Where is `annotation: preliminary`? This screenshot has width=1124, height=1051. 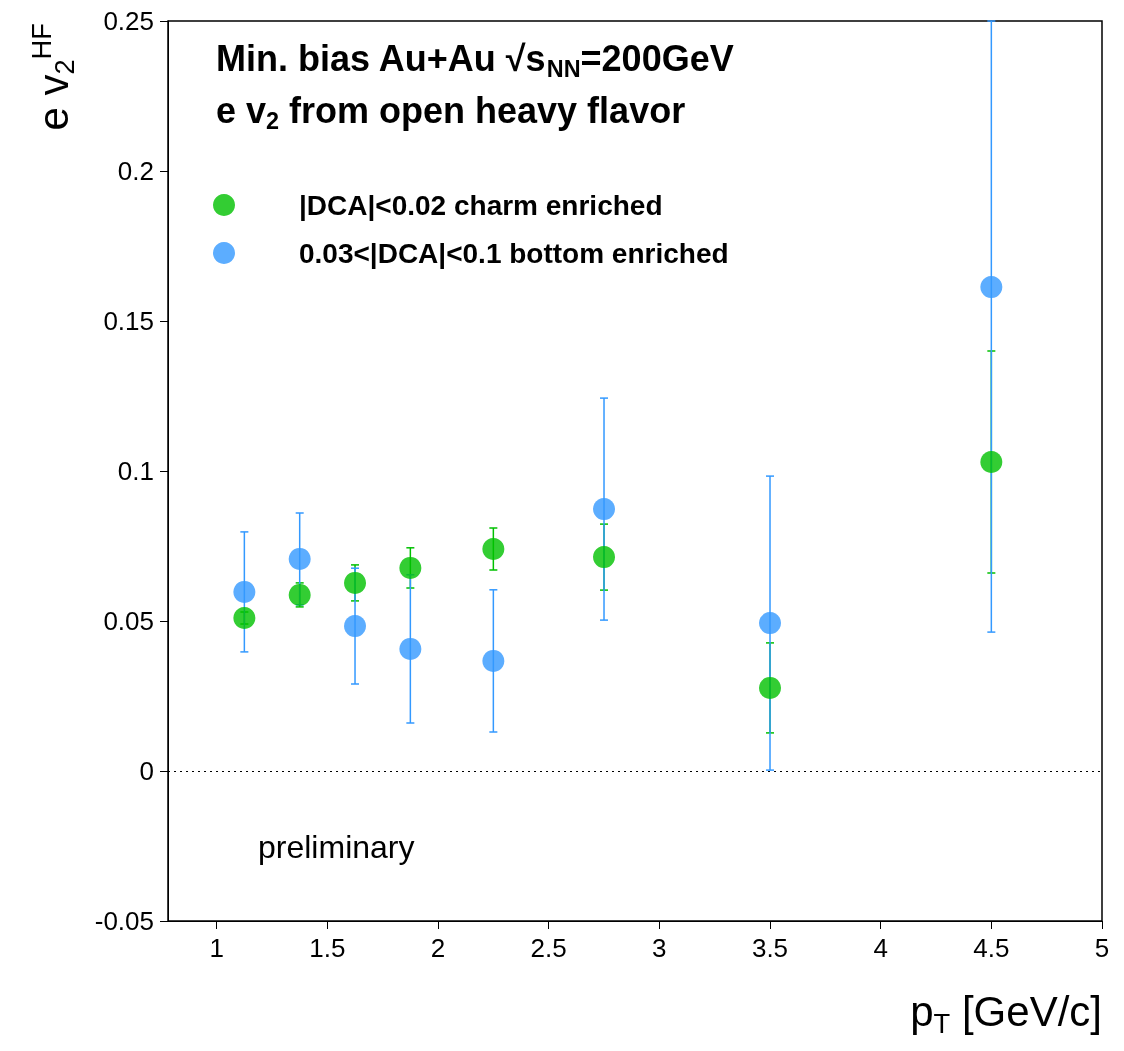
annotation: preliminary is located at coordinates (336, 847).